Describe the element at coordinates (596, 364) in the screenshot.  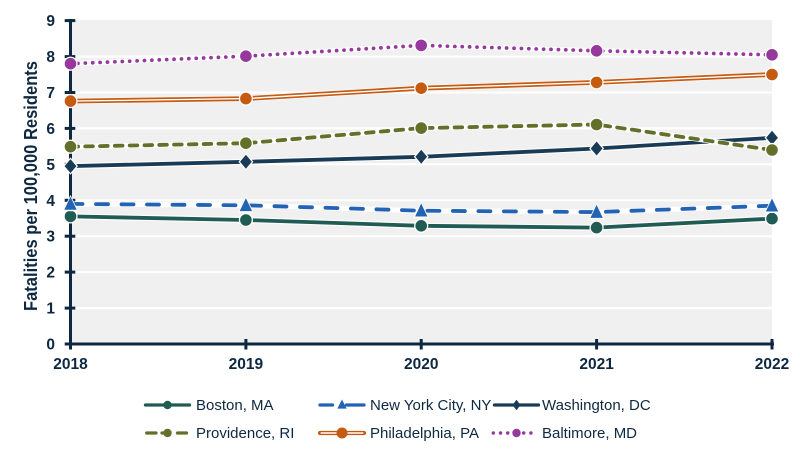
I see `svg-text: 2021` at that location.